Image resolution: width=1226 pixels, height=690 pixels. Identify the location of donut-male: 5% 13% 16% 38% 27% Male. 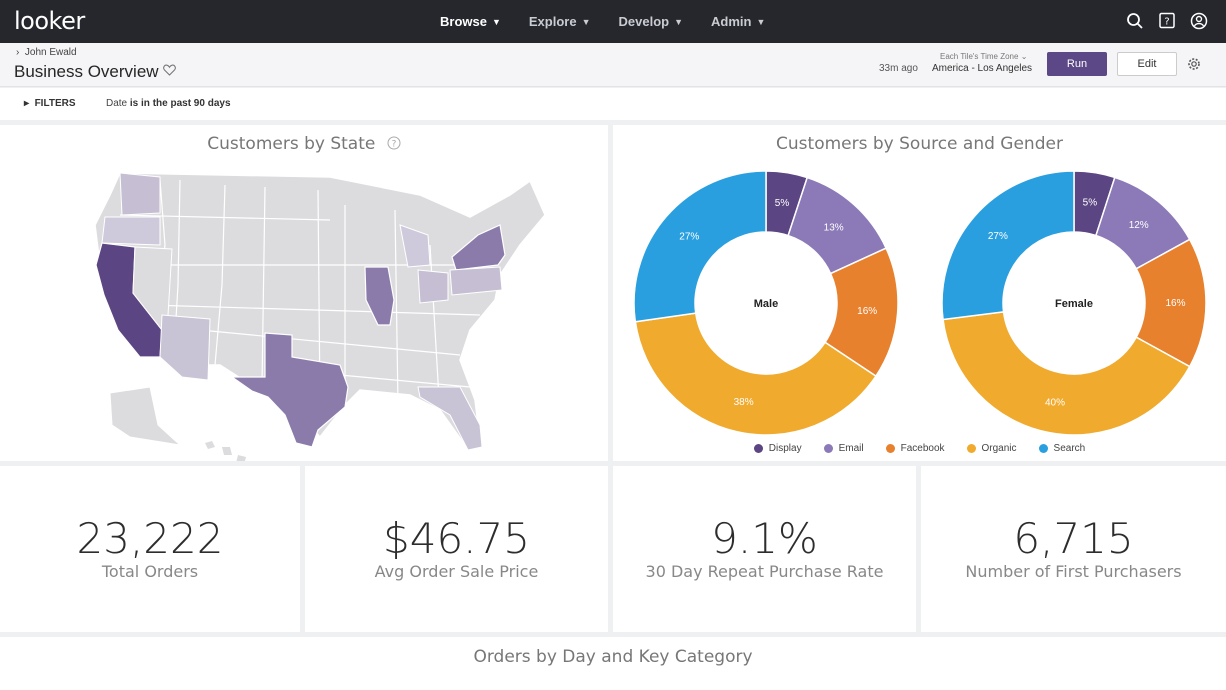
(766, 303).